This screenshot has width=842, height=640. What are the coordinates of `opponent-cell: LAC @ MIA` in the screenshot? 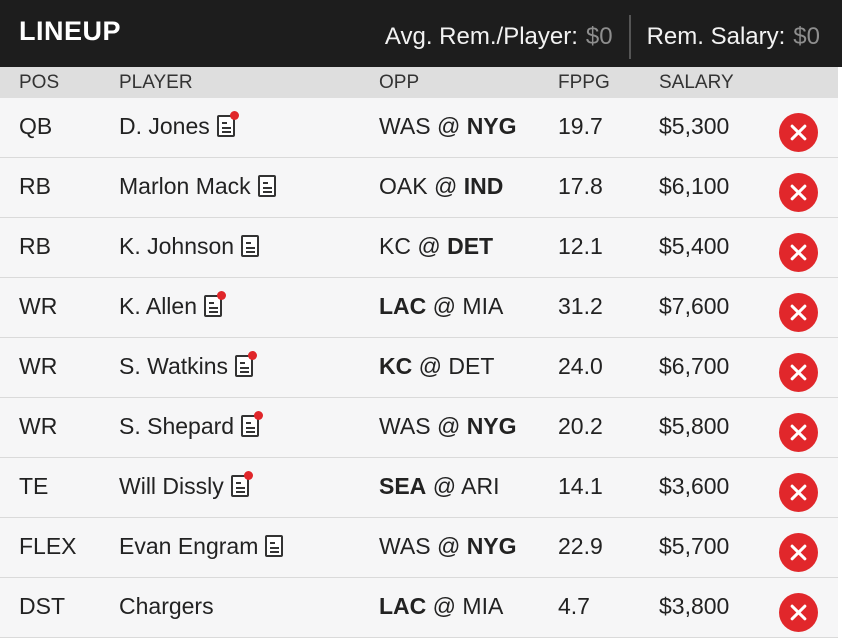 It's located at (441, 606).